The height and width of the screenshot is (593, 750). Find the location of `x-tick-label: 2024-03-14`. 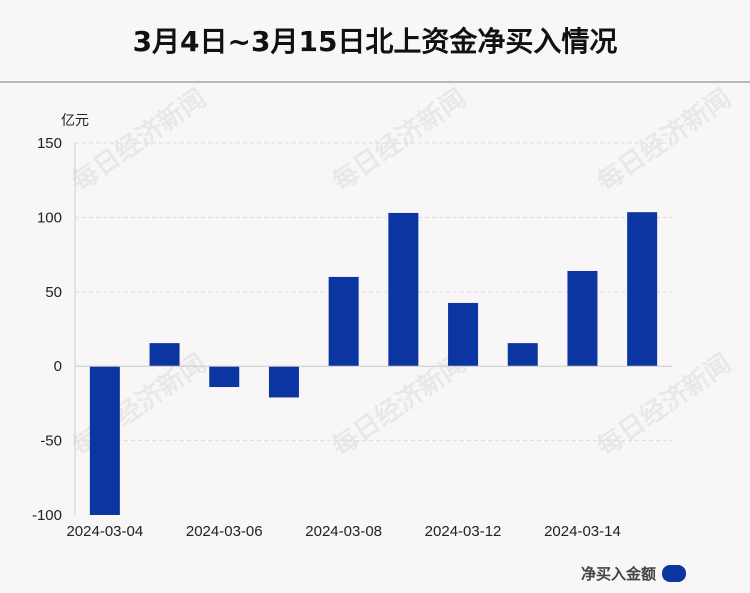

x-tick-label: 2024-03-14 is located at coordinates (582, 531).